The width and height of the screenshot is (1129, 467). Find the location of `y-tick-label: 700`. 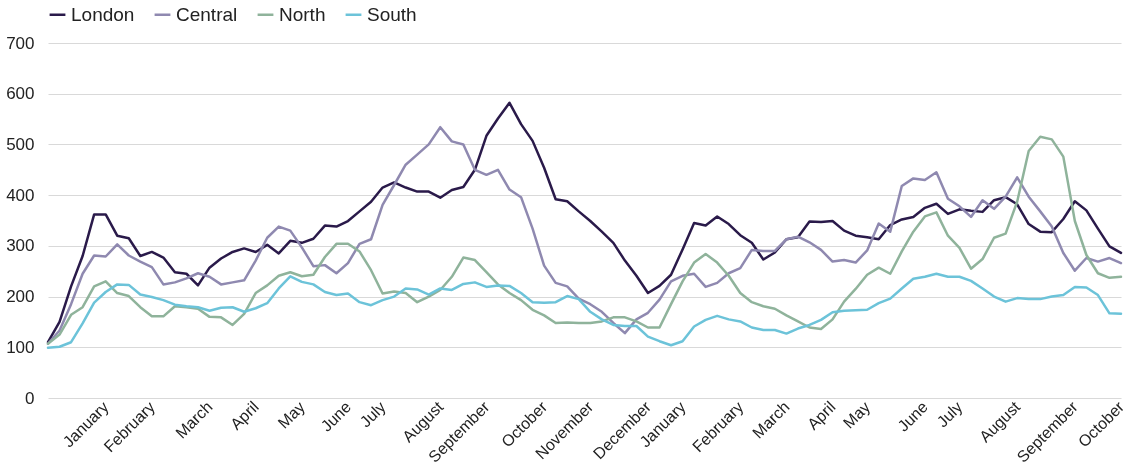

y-tick-label: 700 is located at coordinates (20, 43).